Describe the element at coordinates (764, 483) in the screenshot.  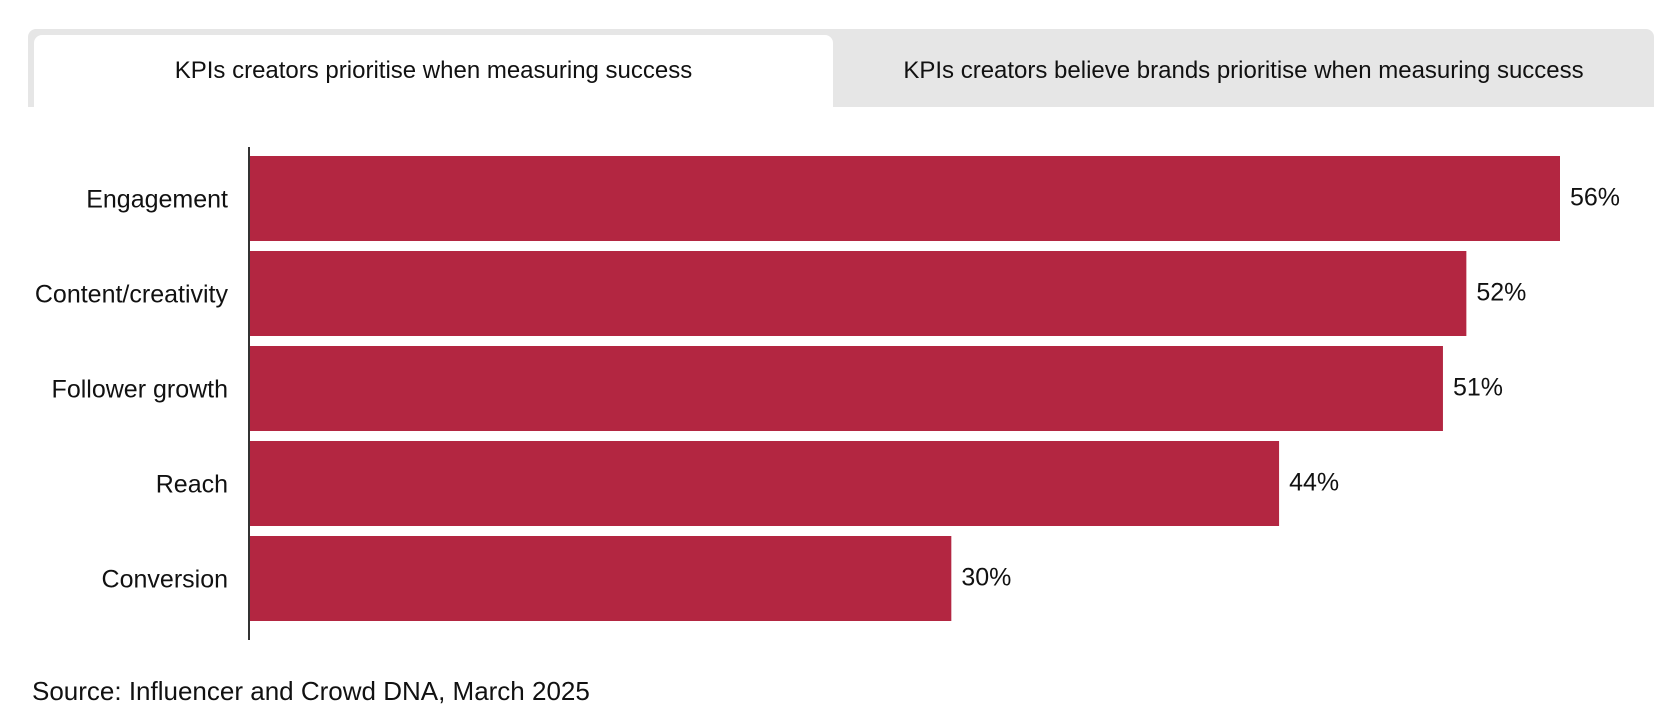
I see `bar-reach` at that location.